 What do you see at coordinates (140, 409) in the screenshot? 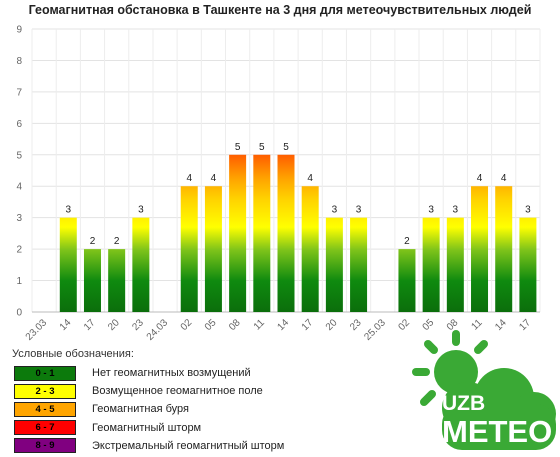
I see `legend-label: Геомагнитная буря` at bounding box center [140, 409].